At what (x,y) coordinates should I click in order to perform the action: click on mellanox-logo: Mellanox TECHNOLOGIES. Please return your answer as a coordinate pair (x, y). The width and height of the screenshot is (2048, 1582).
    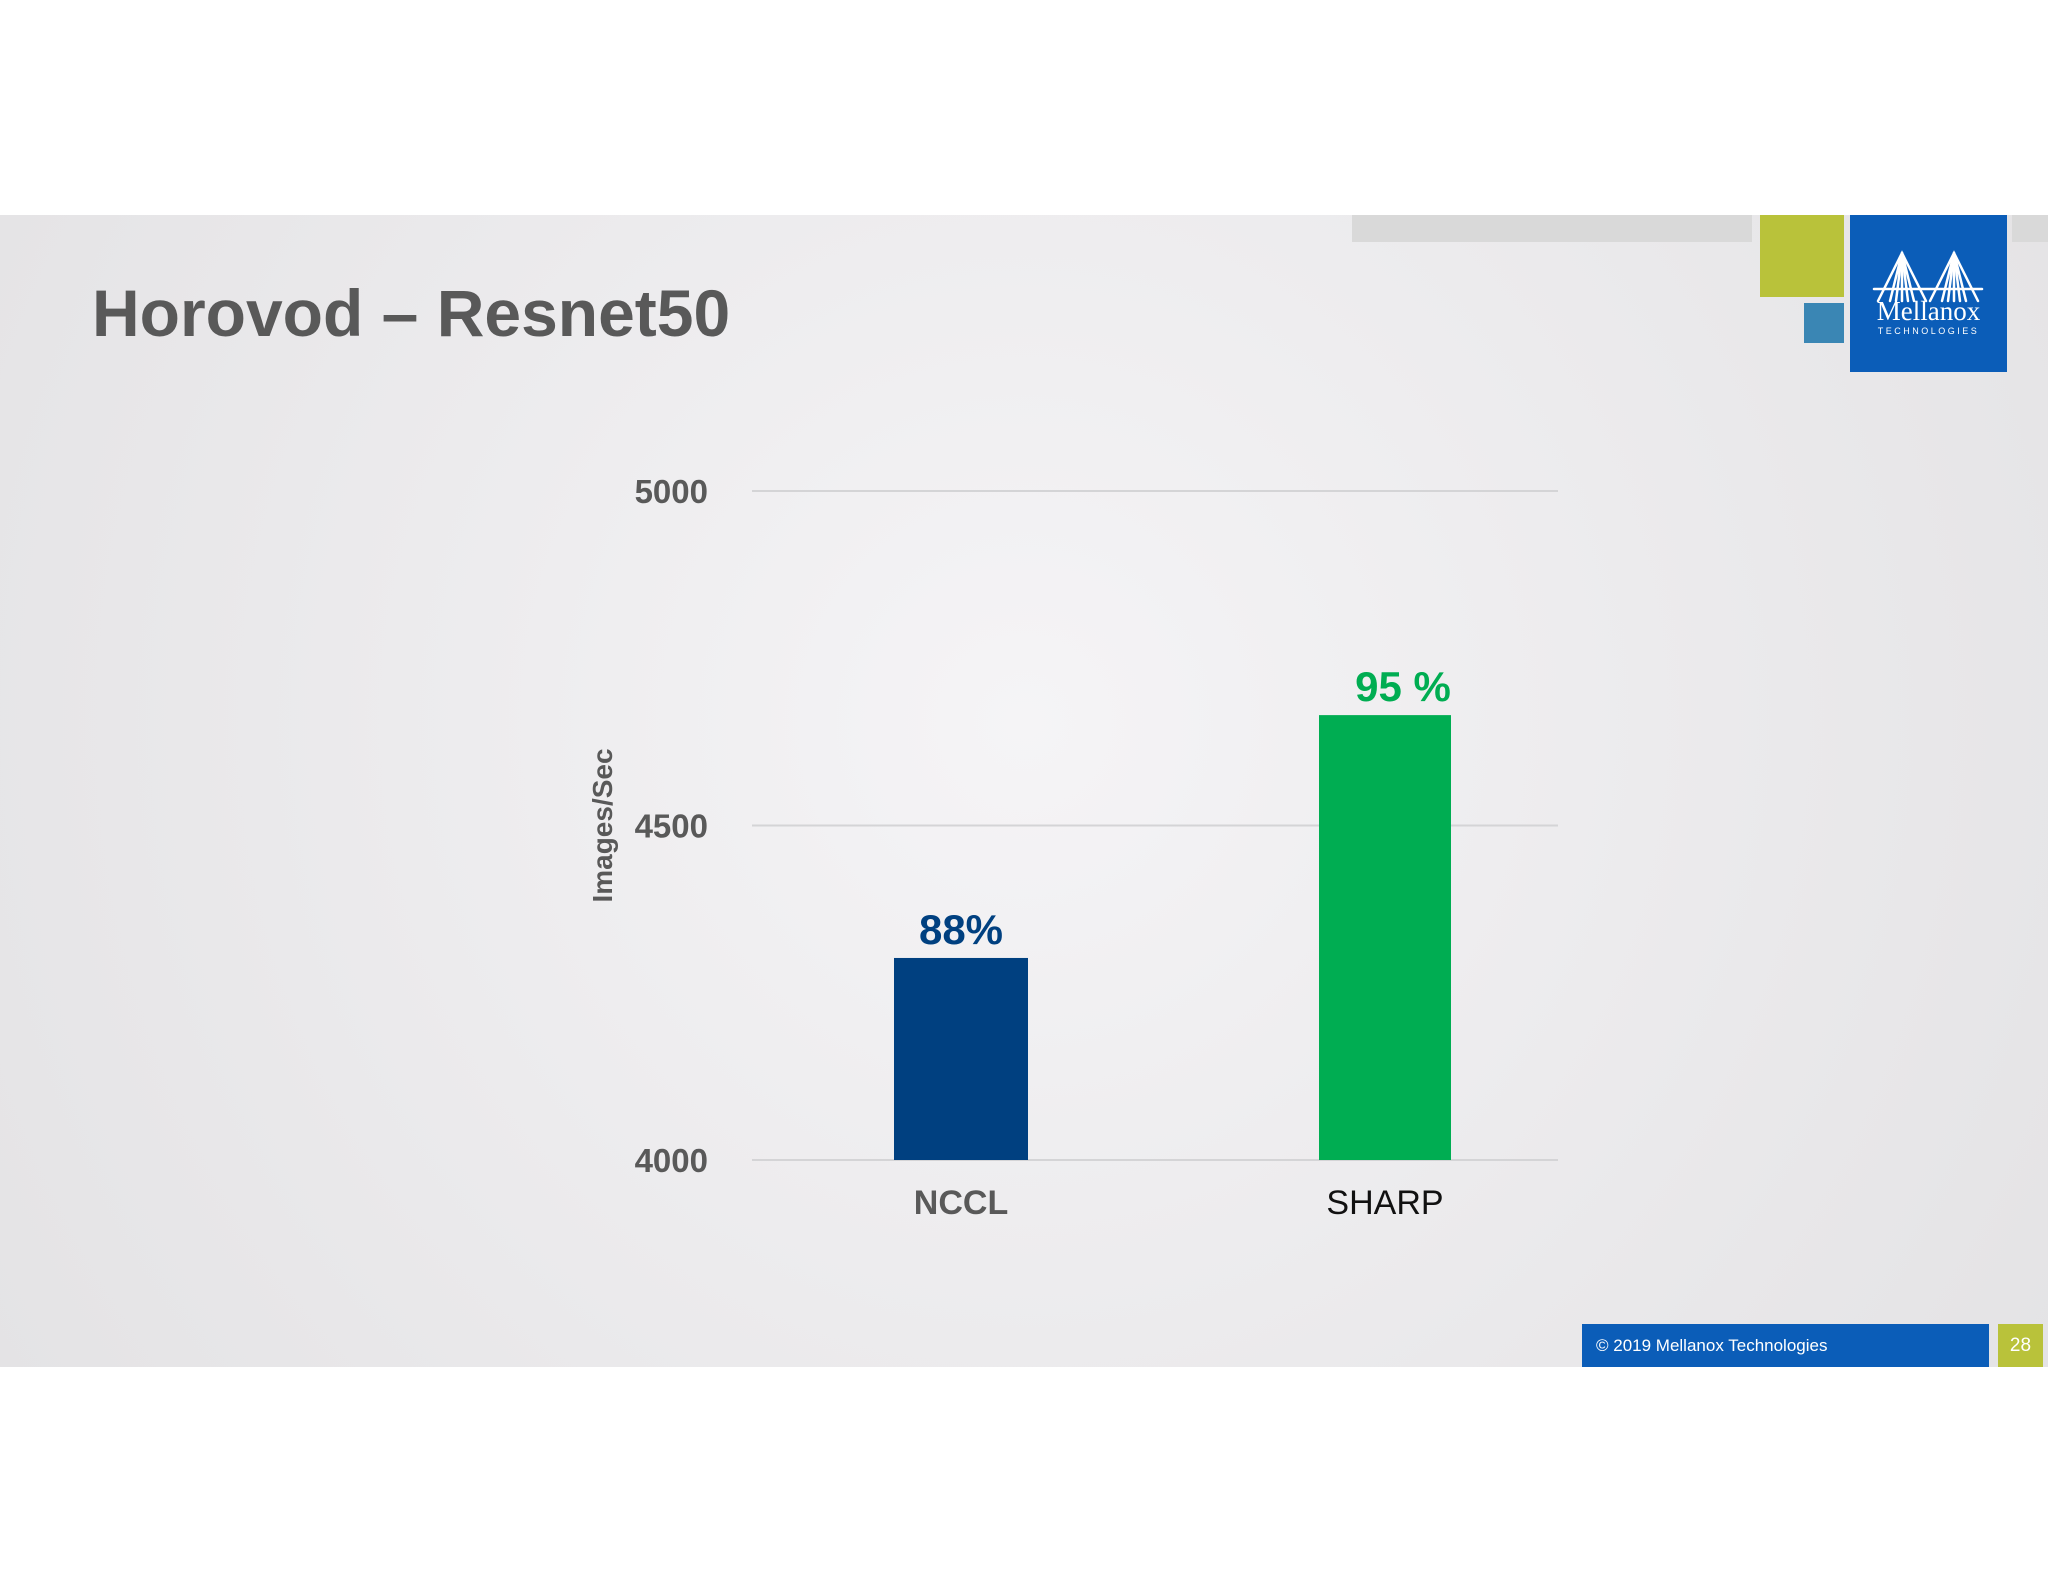
    Looking at the image, I should click on (1928, 293).